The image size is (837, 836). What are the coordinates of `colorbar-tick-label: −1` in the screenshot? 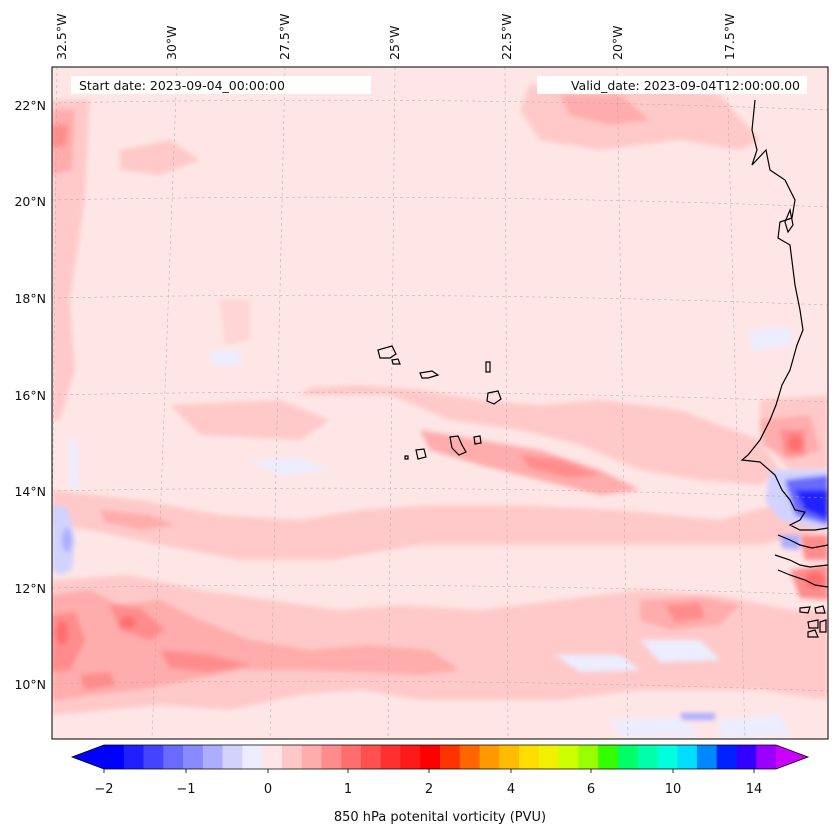 It's located at (185, 789).